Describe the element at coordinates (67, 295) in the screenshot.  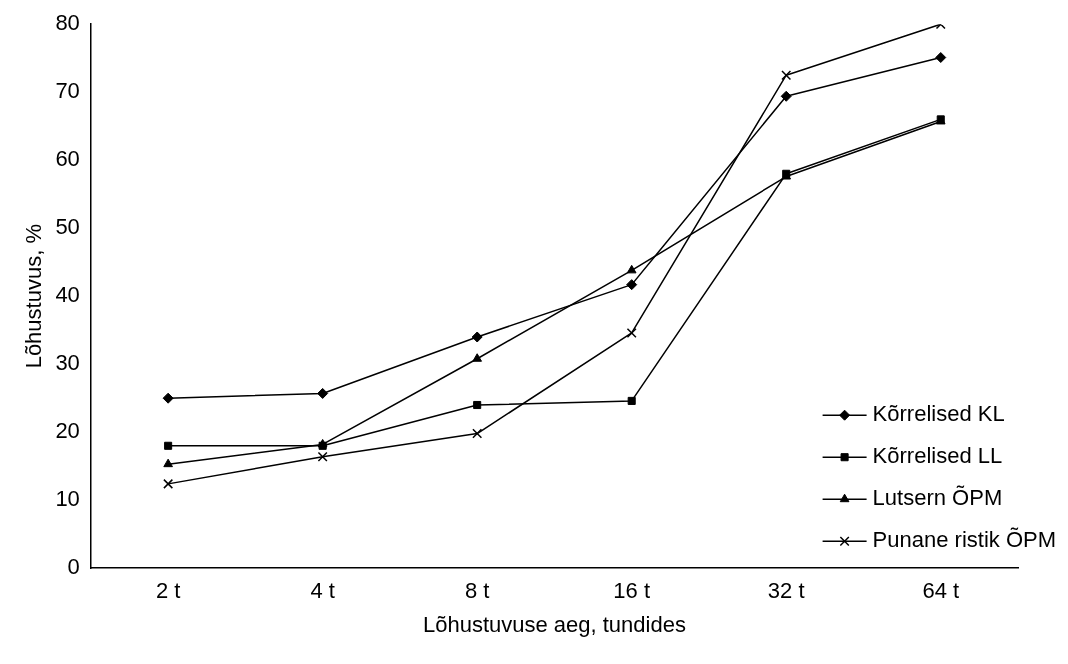
I see `y-tick-label: 40` at that location.